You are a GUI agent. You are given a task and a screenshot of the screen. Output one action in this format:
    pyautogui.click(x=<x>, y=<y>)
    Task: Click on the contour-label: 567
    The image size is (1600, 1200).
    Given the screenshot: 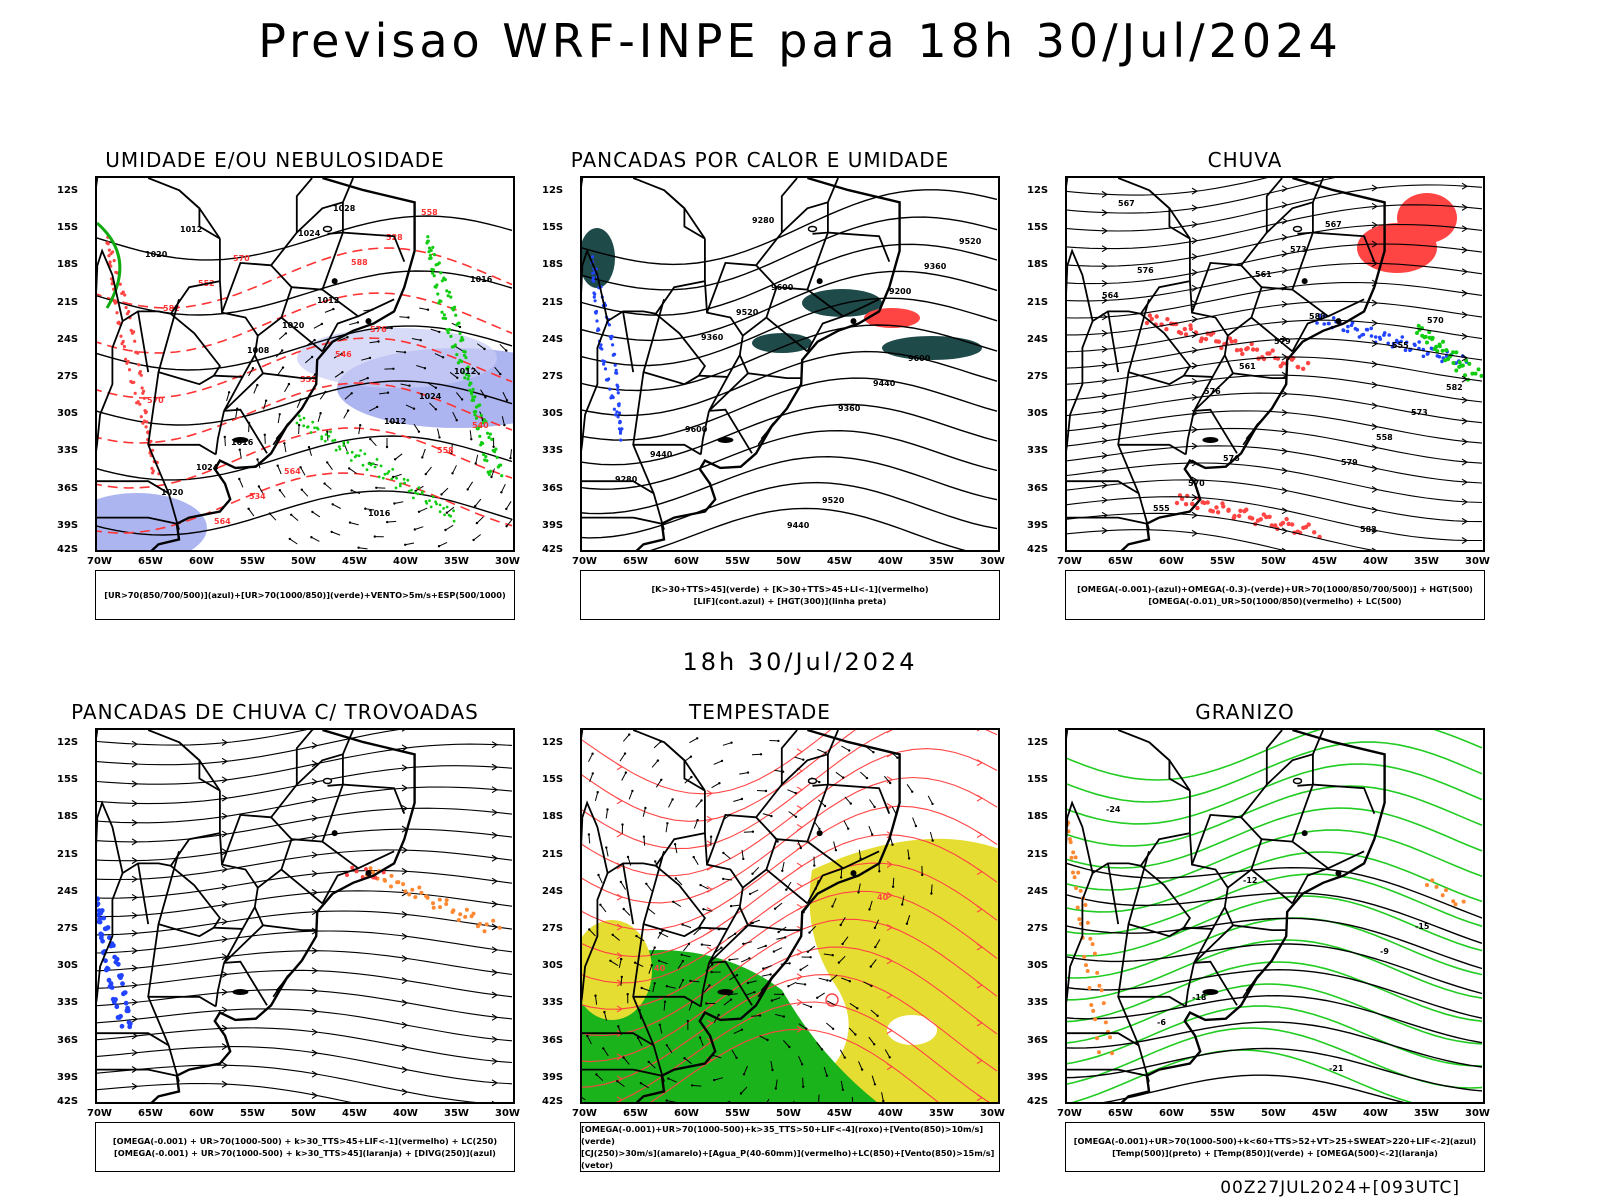 What is the action you would take?
    pyautogui.click(x=1126, y=203)
    